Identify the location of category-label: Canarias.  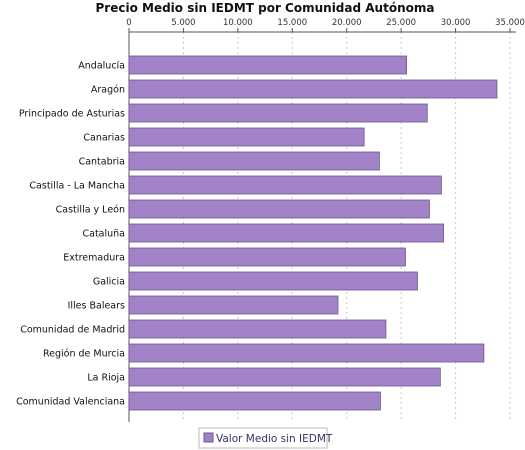
(104, 138).